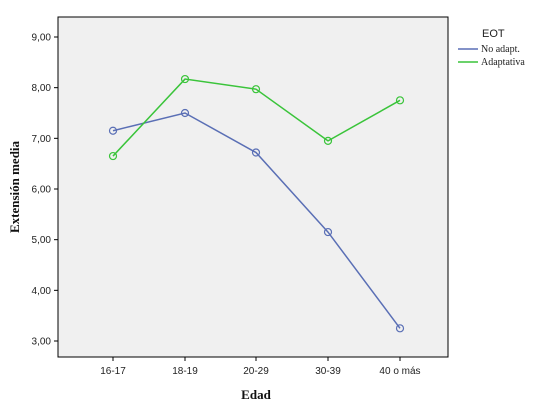 This screenshot has width=545, height=412. I want to click on legend-label: Adaptativa, so click(503, 62).